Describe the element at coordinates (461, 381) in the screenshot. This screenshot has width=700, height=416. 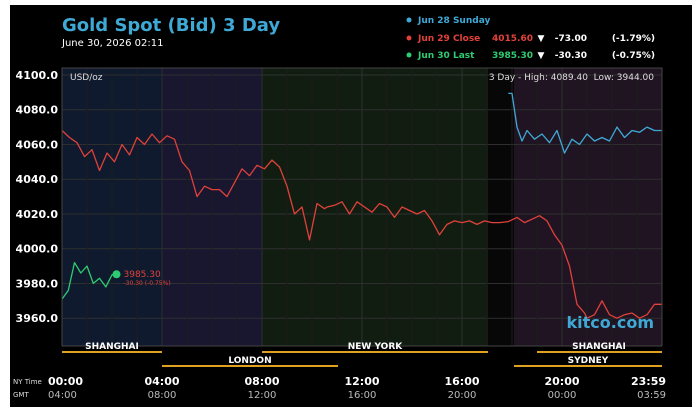
I see `ny-time-tick: 16:00` at that location.